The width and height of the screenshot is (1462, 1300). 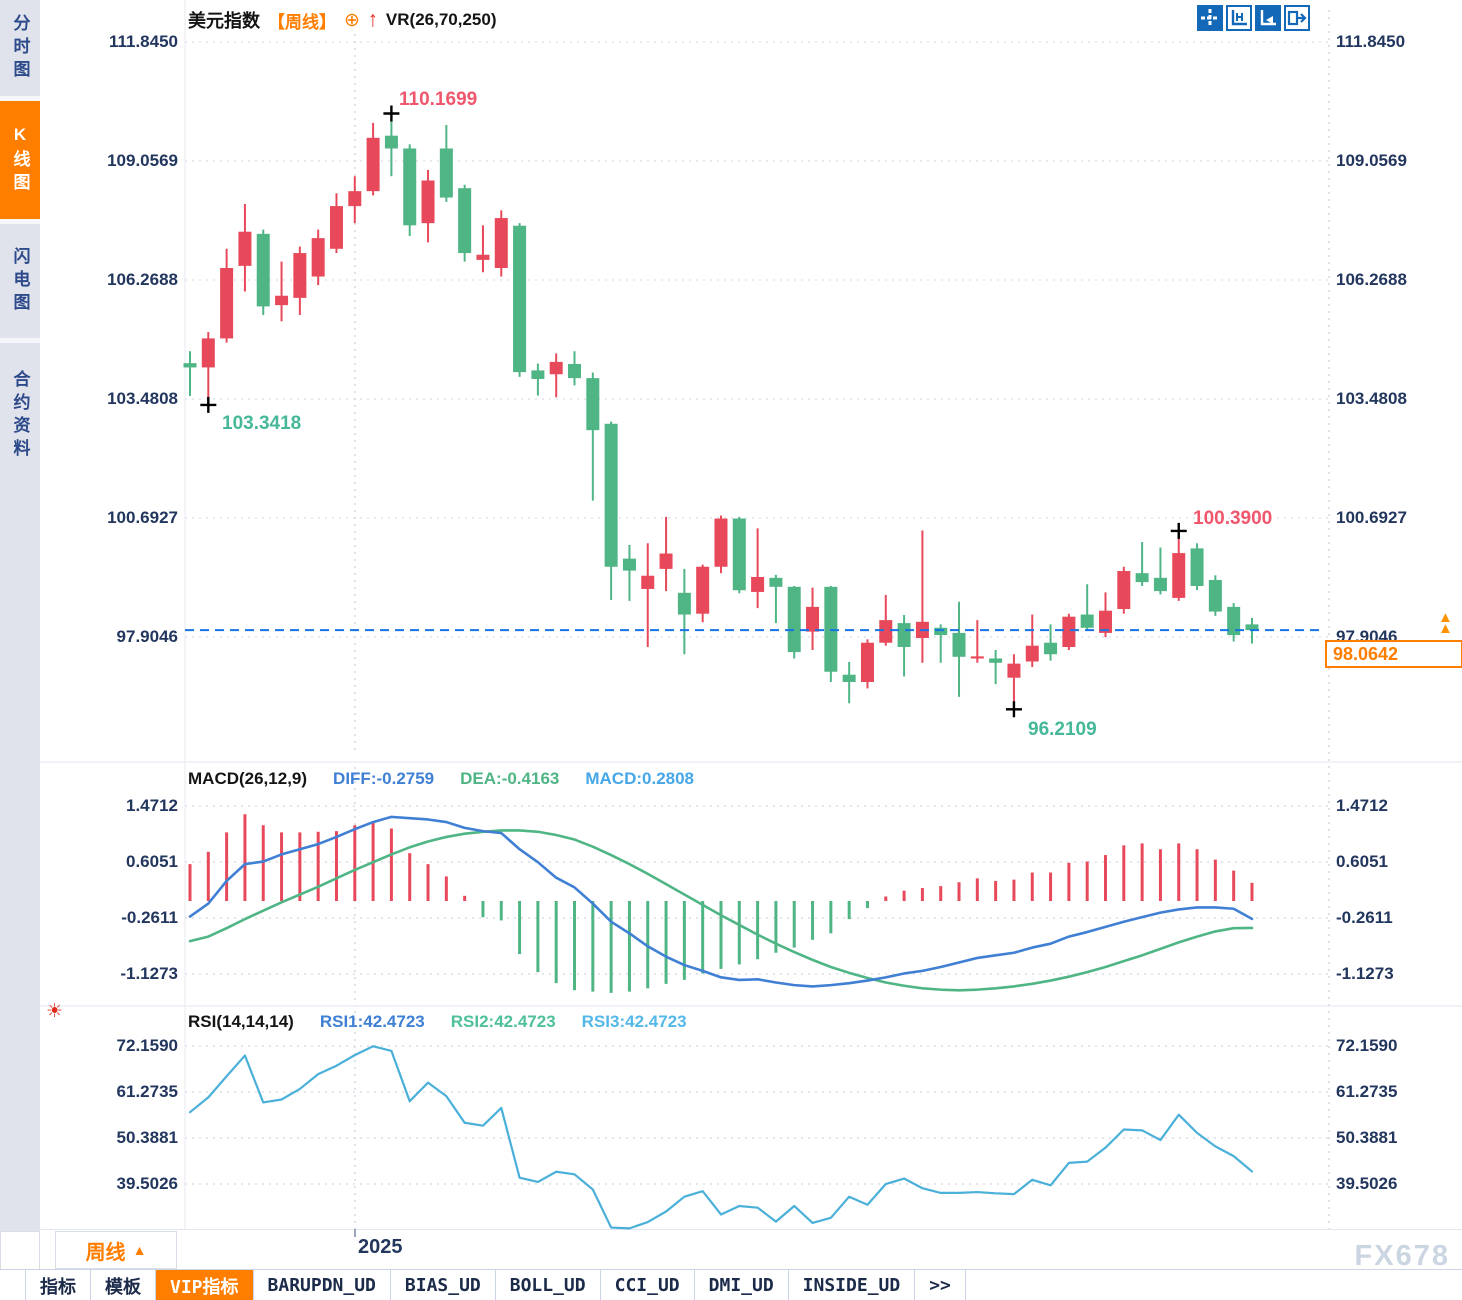 I want to click on price-axis-label-left: 111.8450, so click(x=143, y=41).